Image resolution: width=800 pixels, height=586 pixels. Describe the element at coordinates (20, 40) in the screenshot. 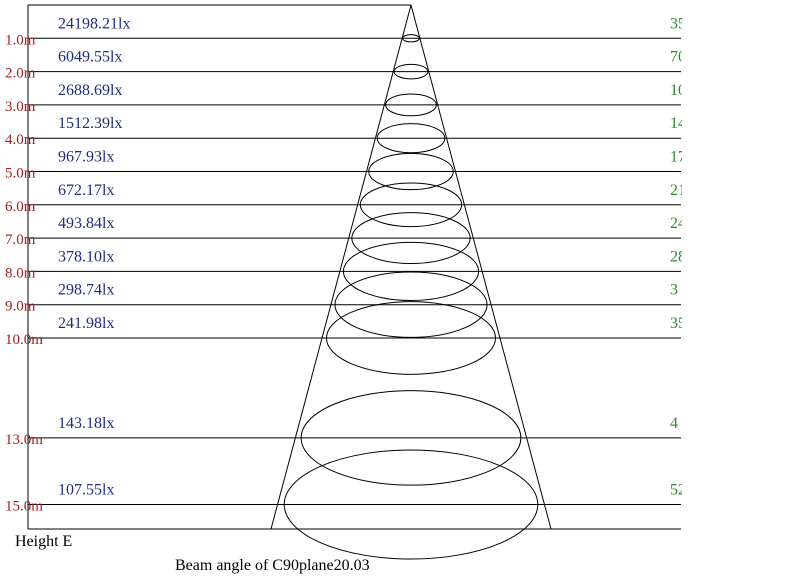

I see `height-label-1: 1.0m` at that location.